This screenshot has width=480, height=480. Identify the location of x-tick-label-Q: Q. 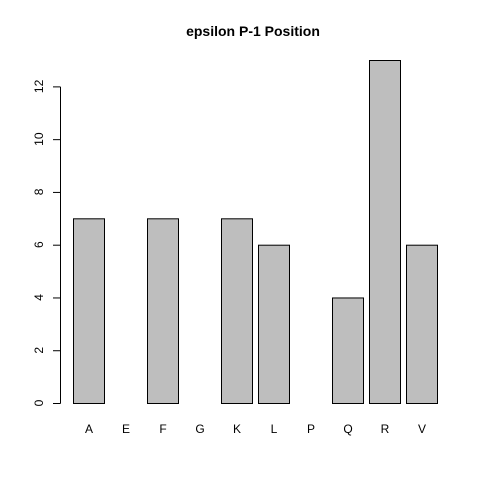
(347, 429).